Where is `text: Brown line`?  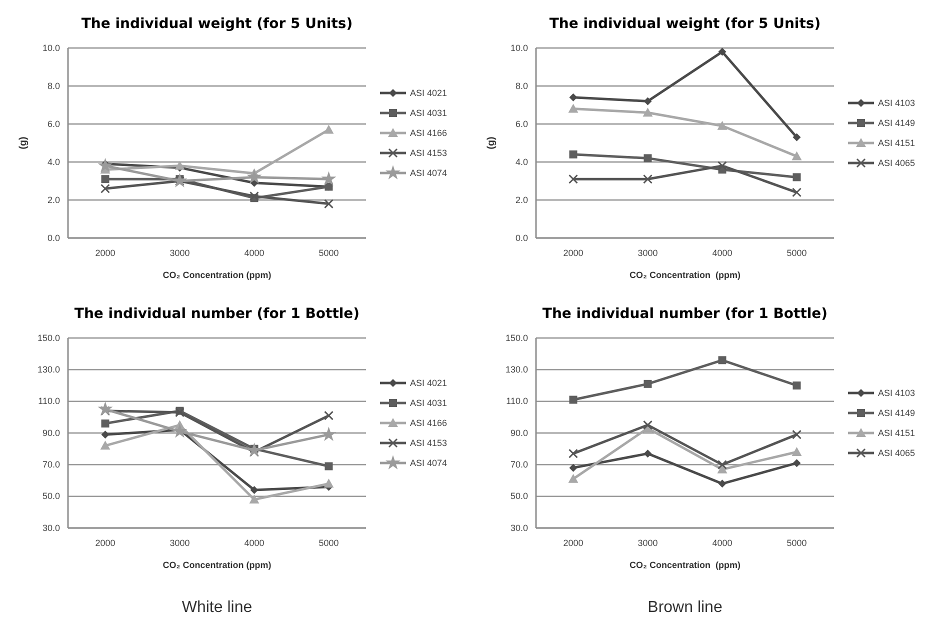
text: Brown line is located at coordinates (685, 607).